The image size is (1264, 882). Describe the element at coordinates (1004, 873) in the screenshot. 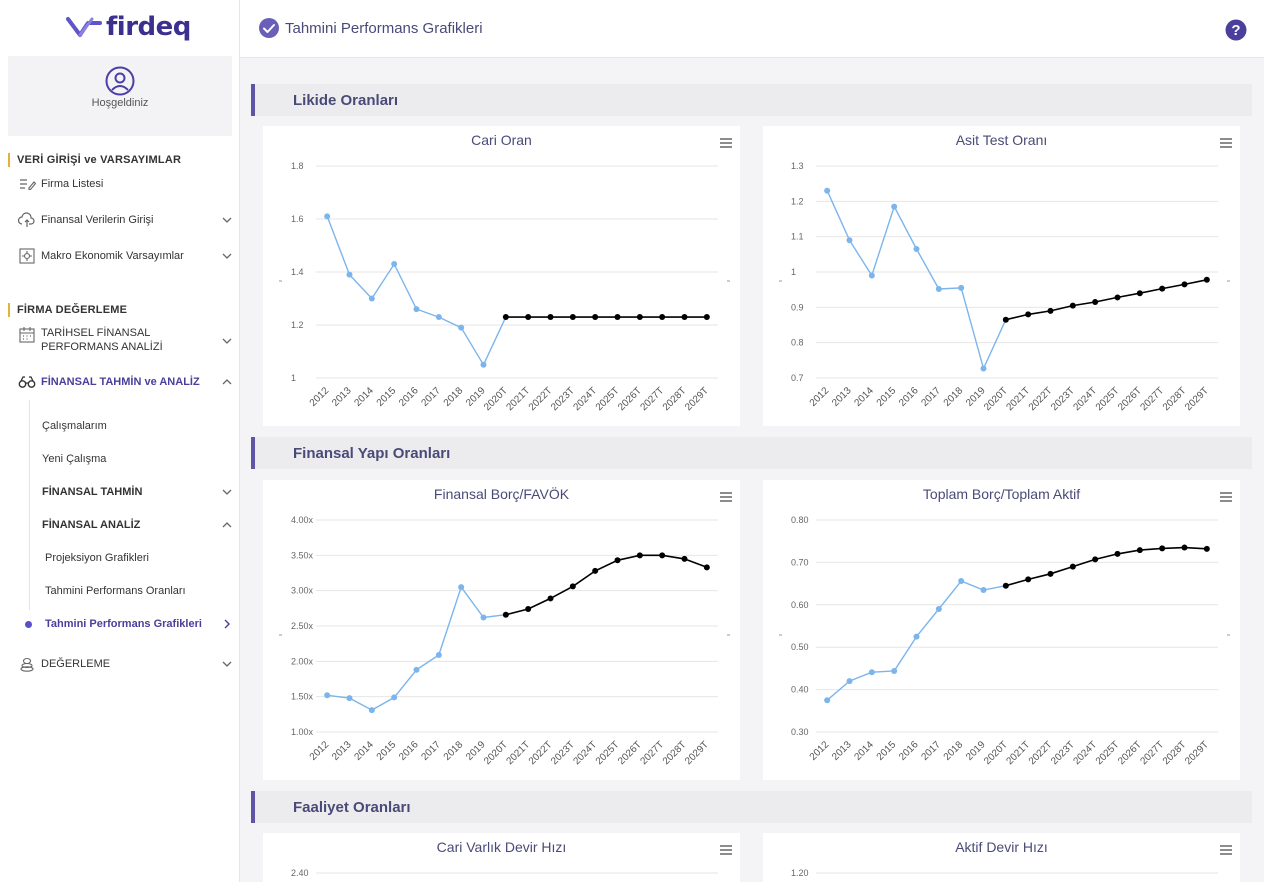

I see `chart-svg: 1.20` at that location.